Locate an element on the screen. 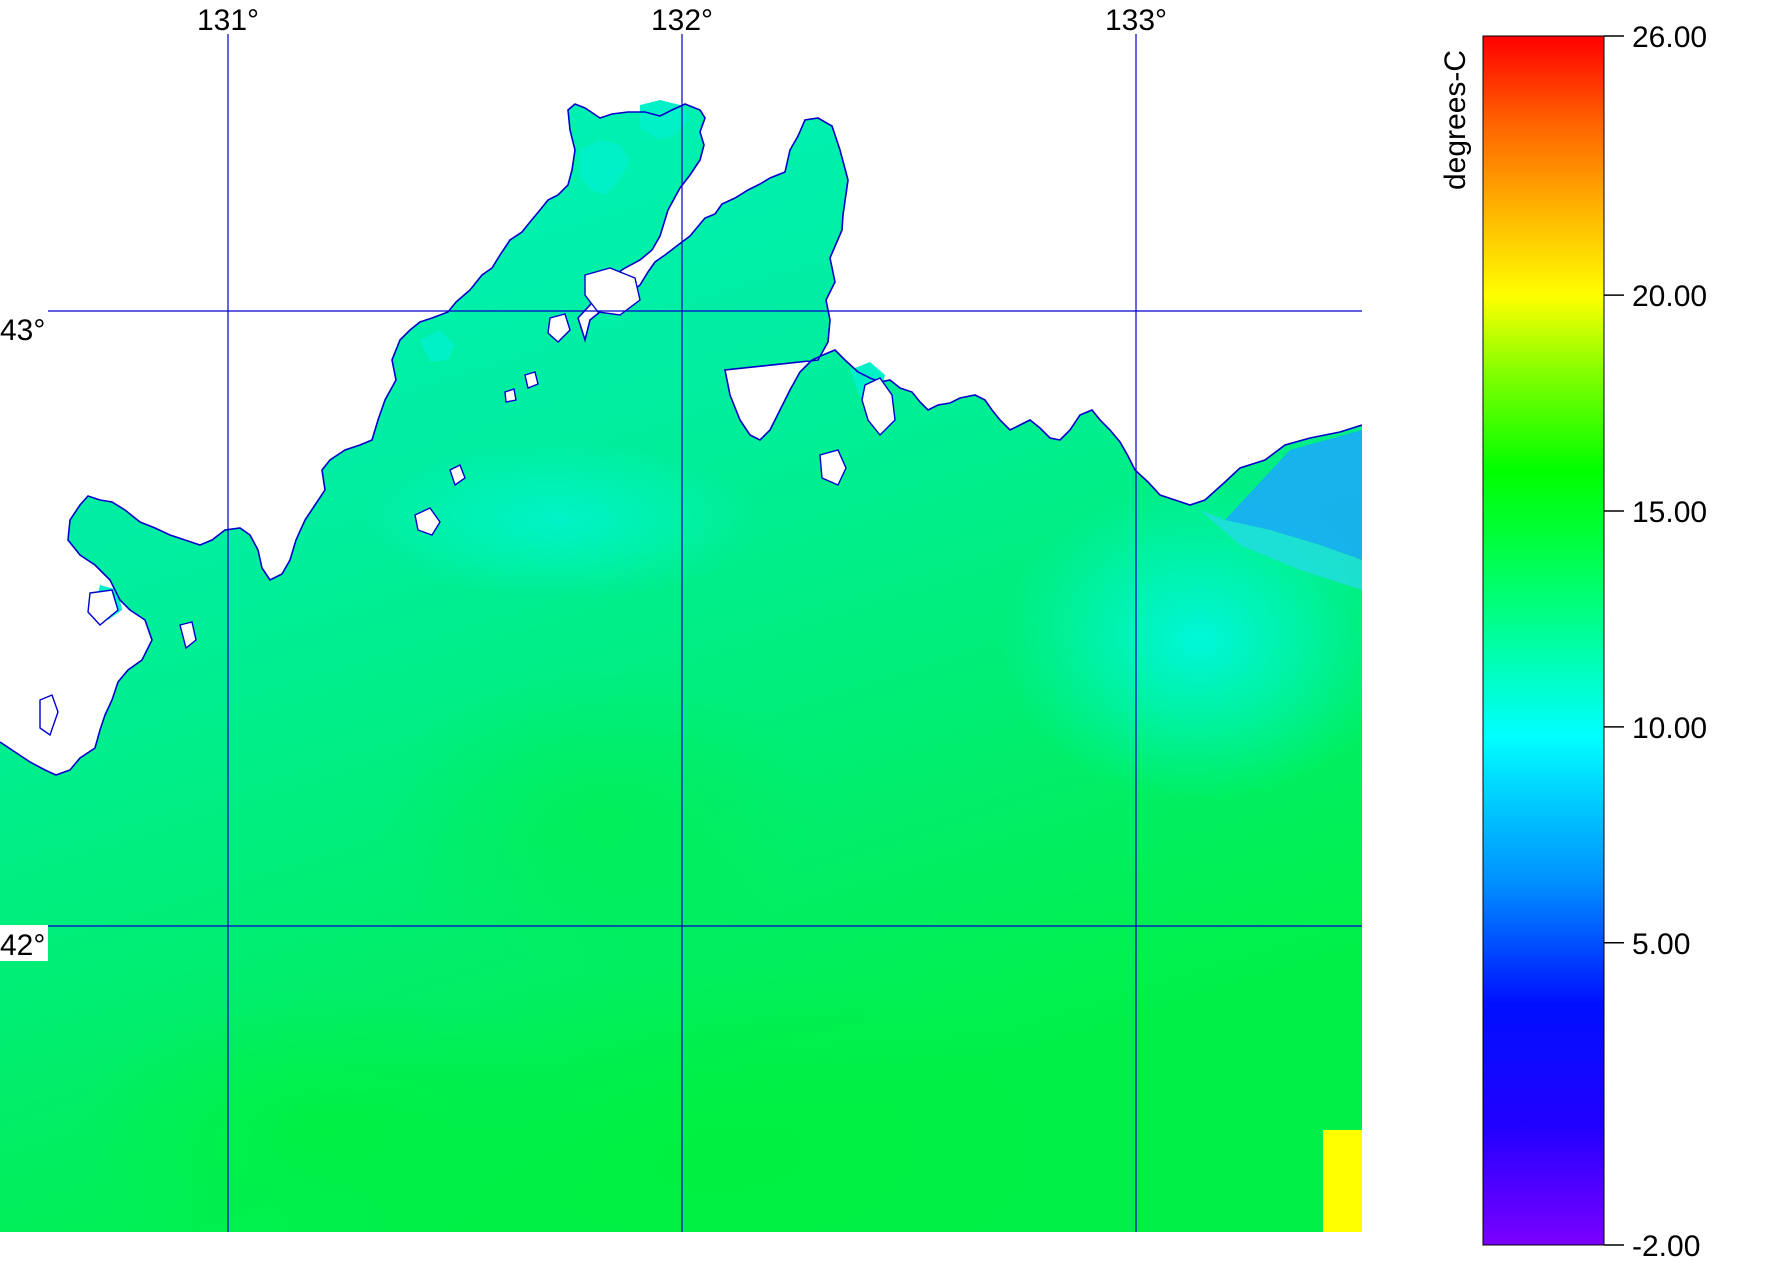 The height and width of the screenshot is (1272, 1789). cold-water-zone is located at coordinates (1293, 495).